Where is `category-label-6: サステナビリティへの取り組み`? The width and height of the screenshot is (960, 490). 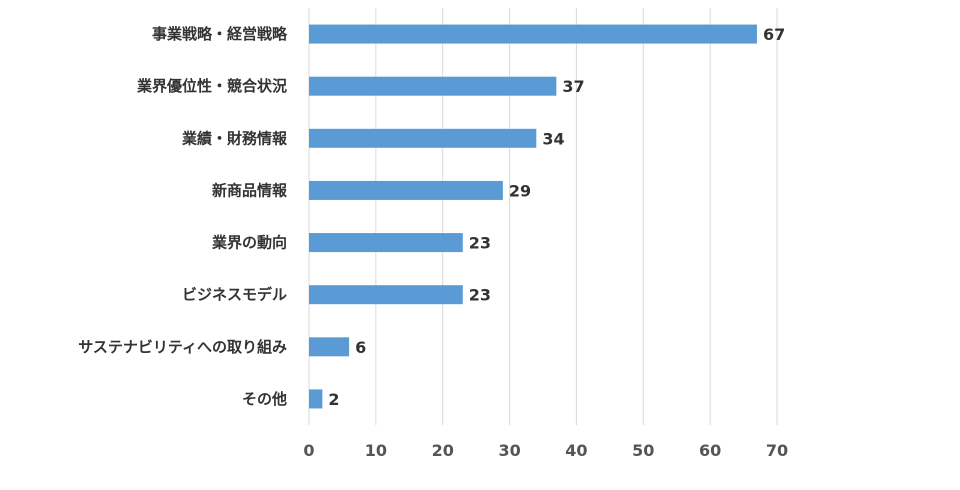
category-label-6: サステナビリティへの取り組み is located at coordinates (182, 347).